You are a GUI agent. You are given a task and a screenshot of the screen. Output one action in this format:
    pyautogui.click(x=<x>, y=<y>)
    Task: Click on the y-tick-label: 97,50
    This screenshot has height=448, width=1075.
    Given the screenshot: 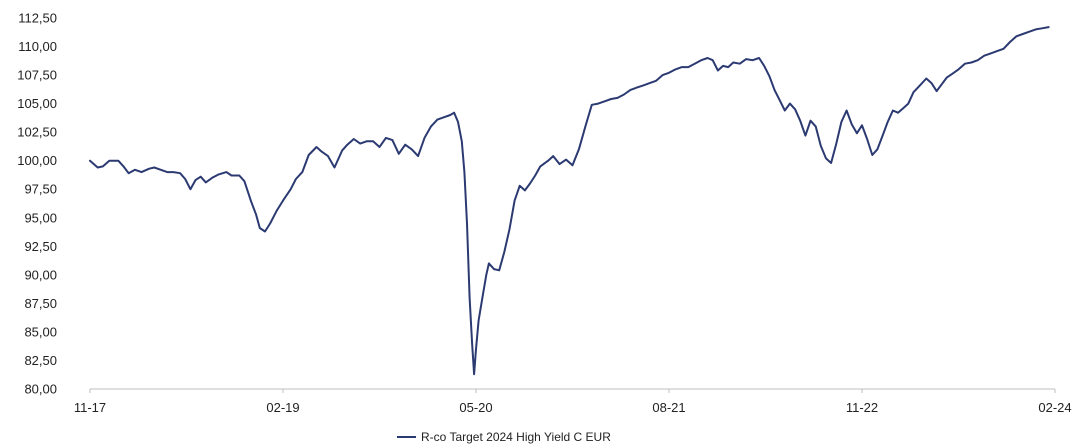 What is the action you would take?
    pyautogui.click(x=40, y=189)
    